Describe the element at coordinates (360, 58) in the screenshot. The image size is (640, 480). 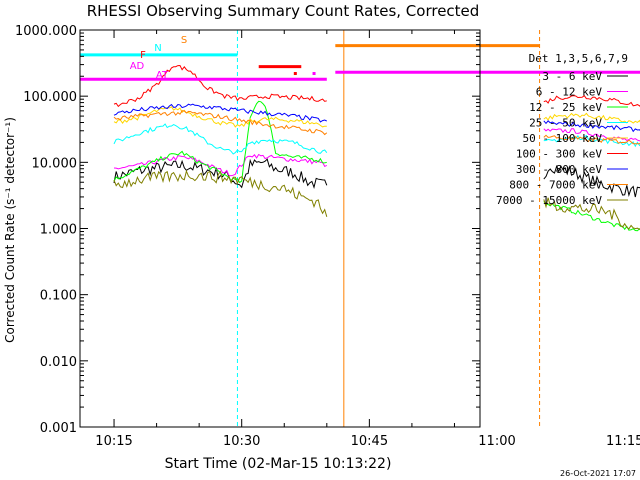
I see `flag-bars: NF S AD AT` at that location.